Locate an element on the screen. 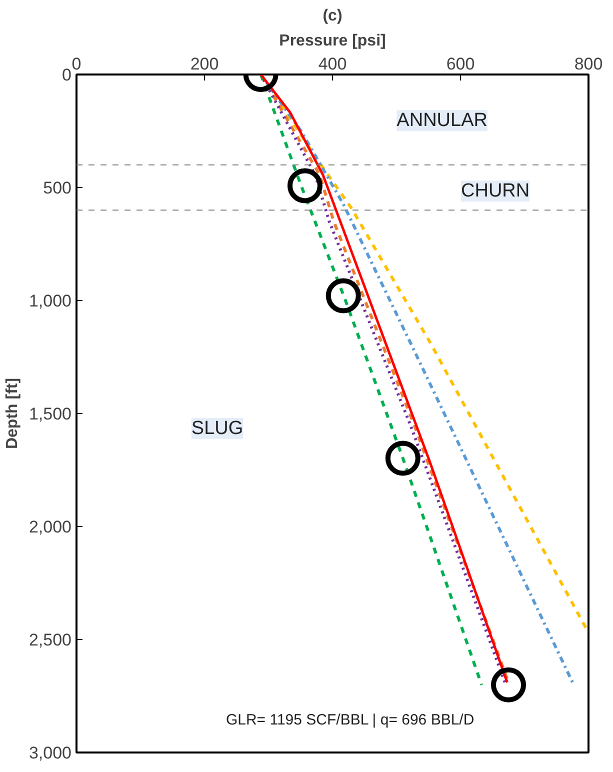  y-tick-label: 3,000 is located at coordinates (50, 753).